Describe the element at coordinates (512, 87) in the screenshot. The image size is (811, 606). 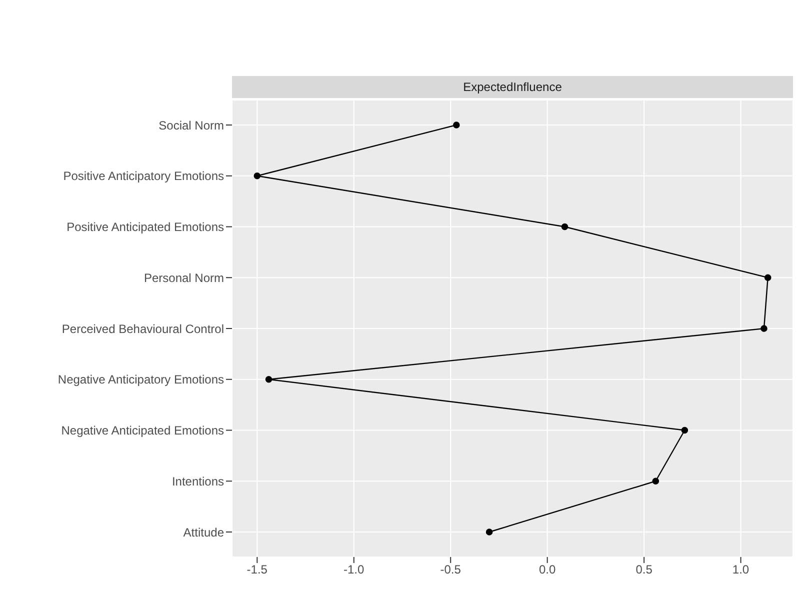
I see `chart-title: ExpectedInfluence` at that location.